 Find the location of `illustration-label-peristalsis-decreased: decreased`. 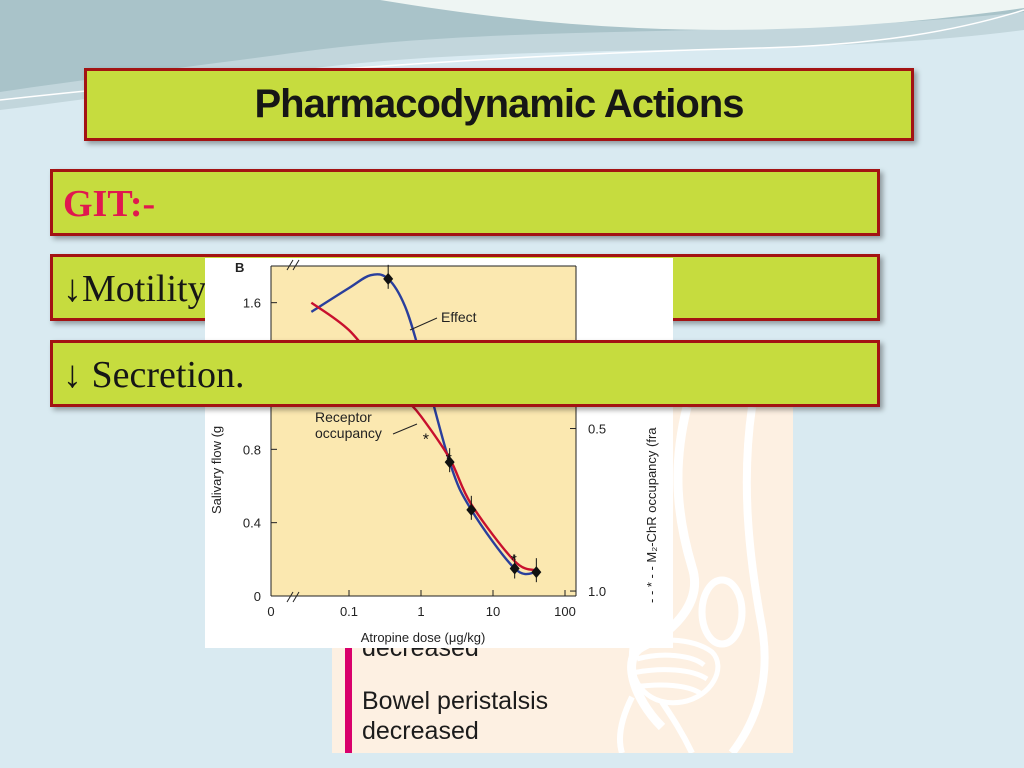

illustration-label-peristalsis-decreased: decreased is located at coordinates (420, 731).